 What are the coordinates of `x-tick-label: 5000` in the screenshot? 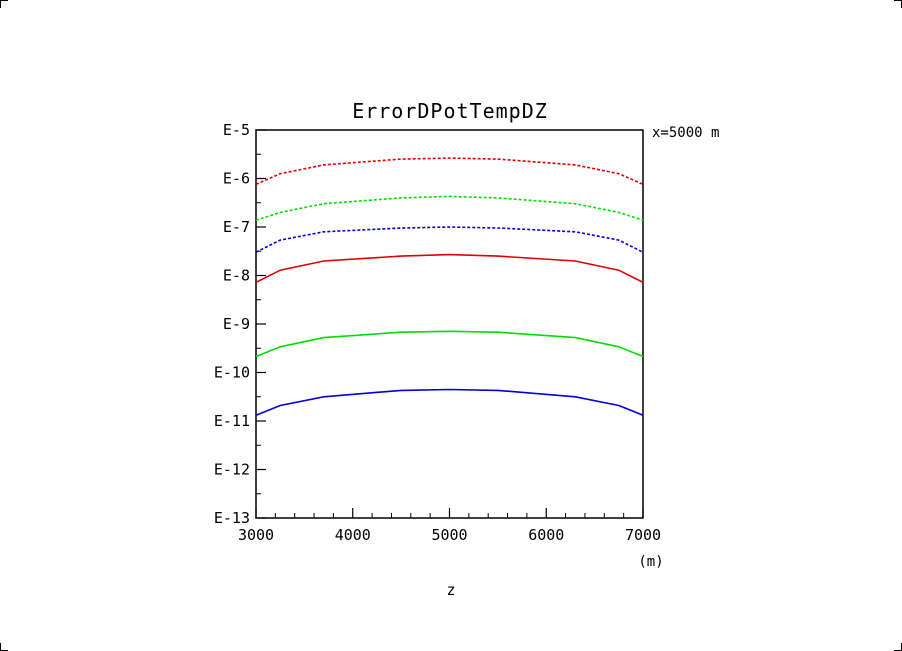 It's located at (449, 535).